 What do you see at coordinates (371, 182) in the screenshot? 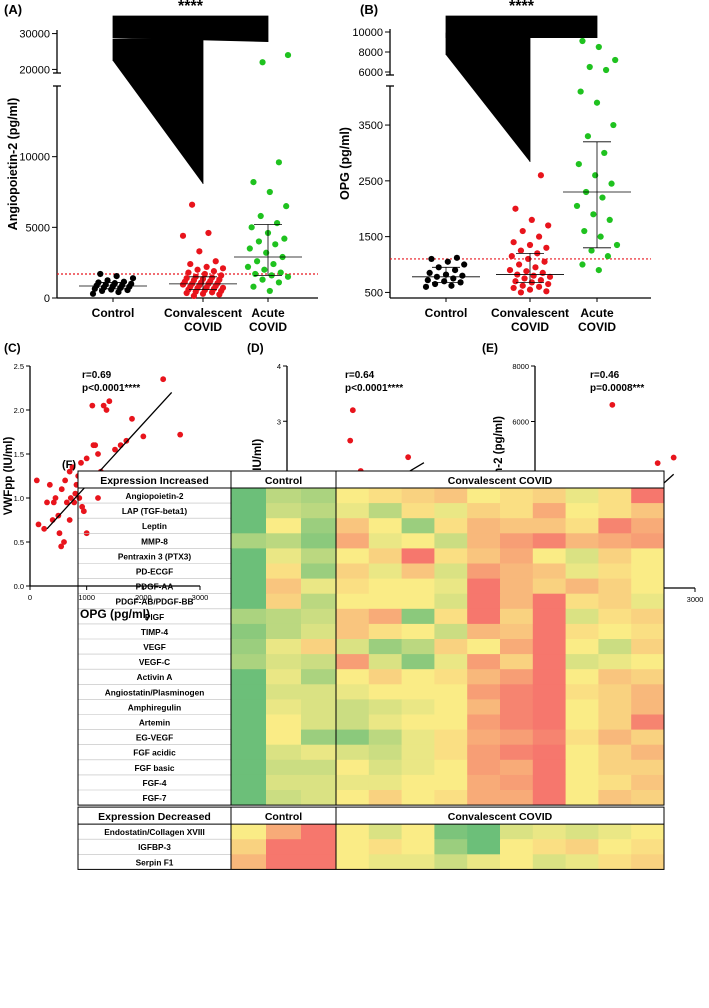
I see `y-tick-label: 2500` at bounding box center [371, 182].